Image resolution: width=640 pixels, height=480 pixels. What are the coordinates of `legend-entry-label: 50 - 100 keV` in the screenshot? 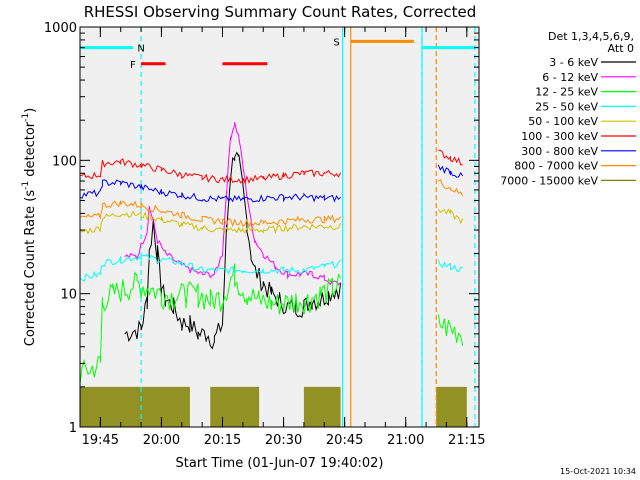 It's located at (563, 121).